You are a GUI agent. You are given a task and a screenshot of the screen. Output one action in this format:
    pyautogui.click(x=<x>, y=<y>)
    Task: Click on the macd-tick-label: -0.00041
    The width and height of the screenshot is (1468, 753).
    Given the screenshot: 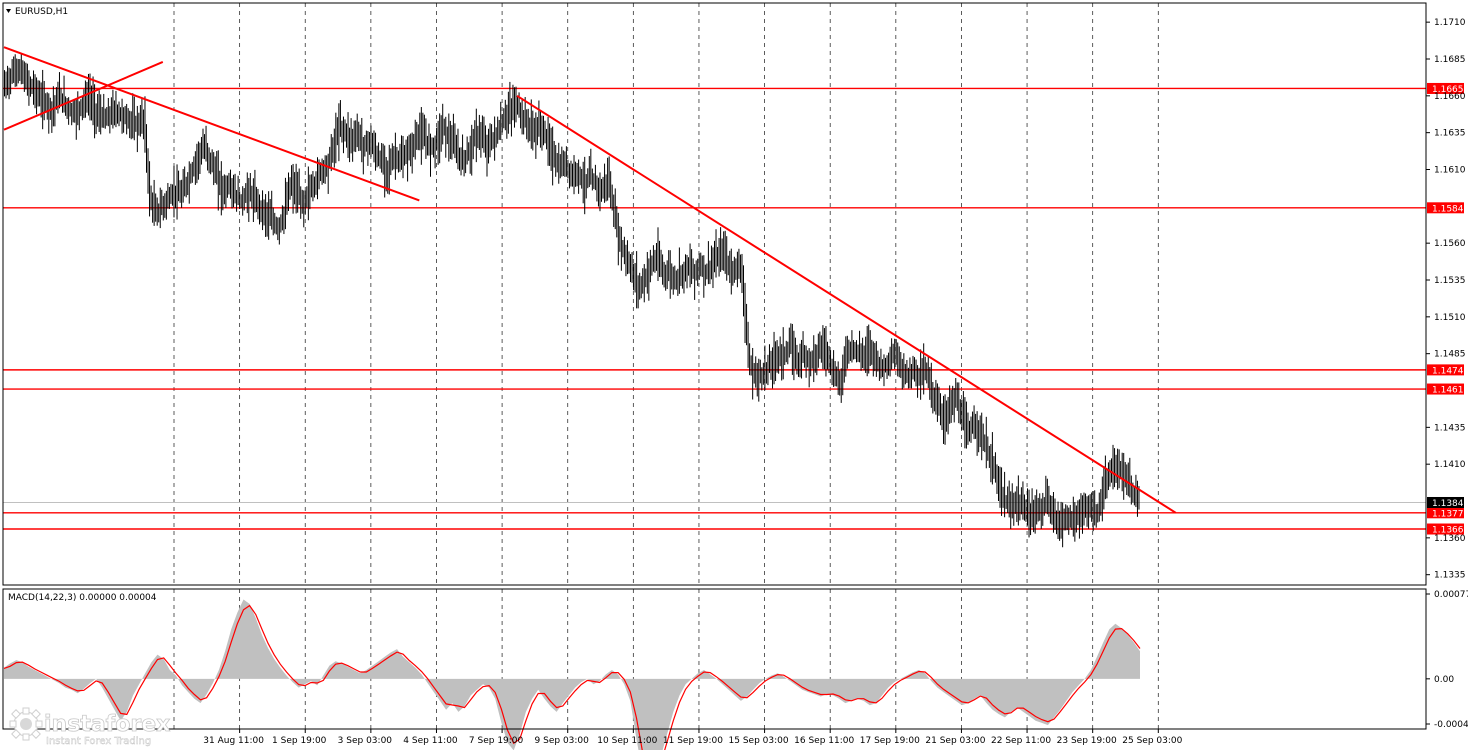 What is the action you would take?
    pyautogui.click(x=1451, y=725)
    